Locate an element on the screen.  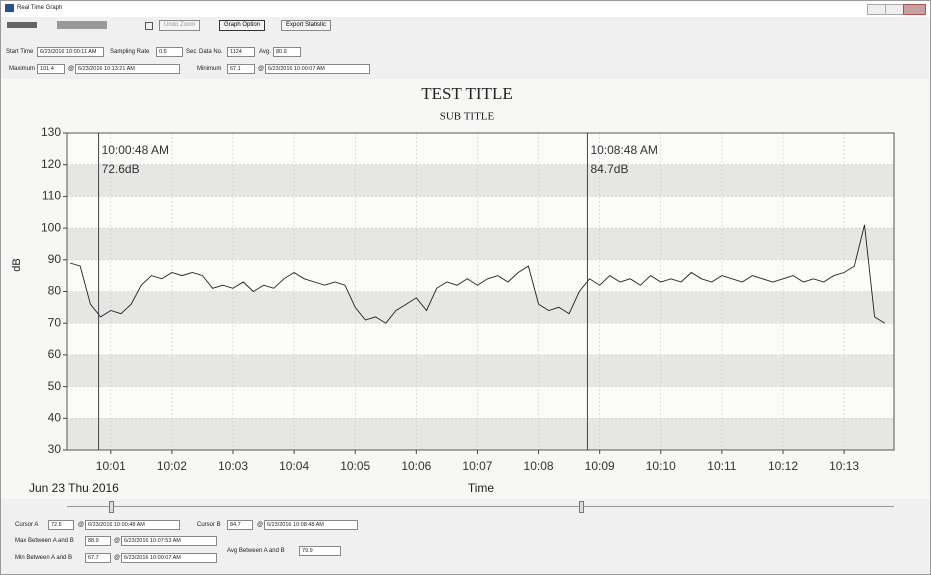
x-tick-label: 10:07 is located at coordinates (477, 466).